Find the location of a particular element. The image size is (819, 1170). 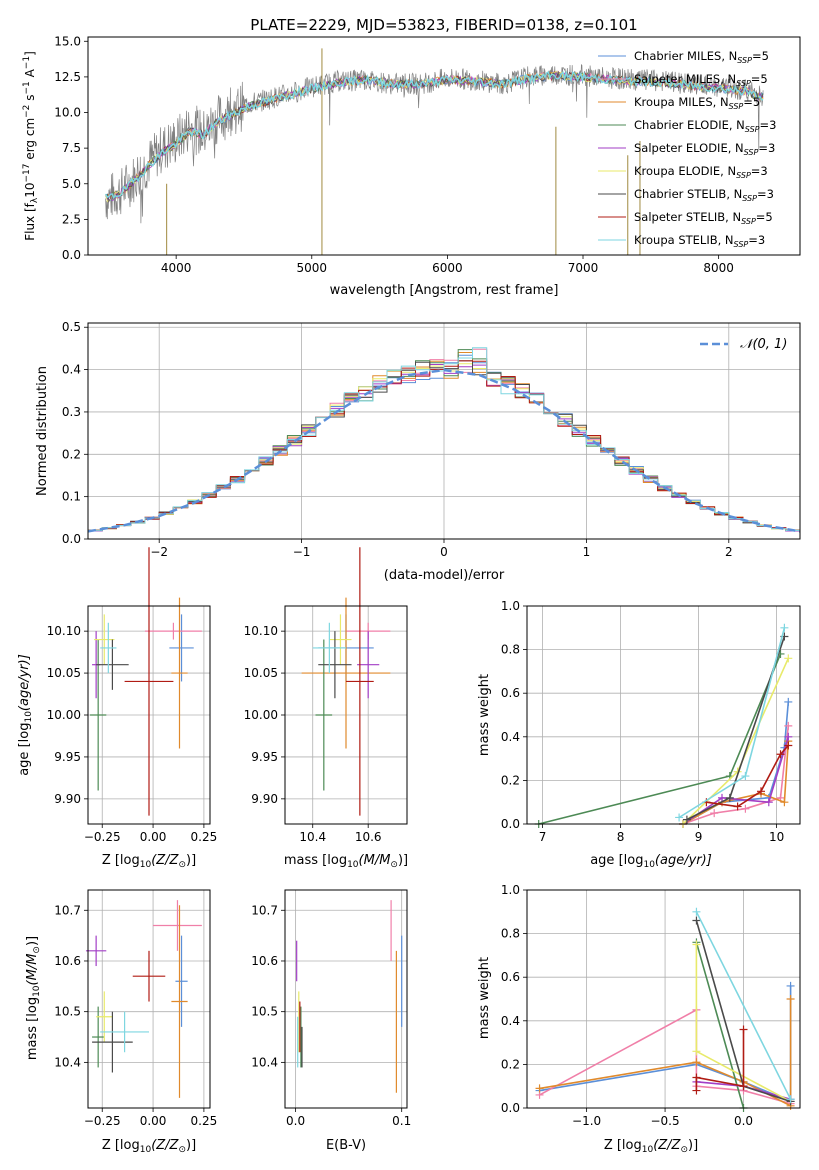

age-mass-xtick-label: 10.4 is located at coordinates (312, 837).